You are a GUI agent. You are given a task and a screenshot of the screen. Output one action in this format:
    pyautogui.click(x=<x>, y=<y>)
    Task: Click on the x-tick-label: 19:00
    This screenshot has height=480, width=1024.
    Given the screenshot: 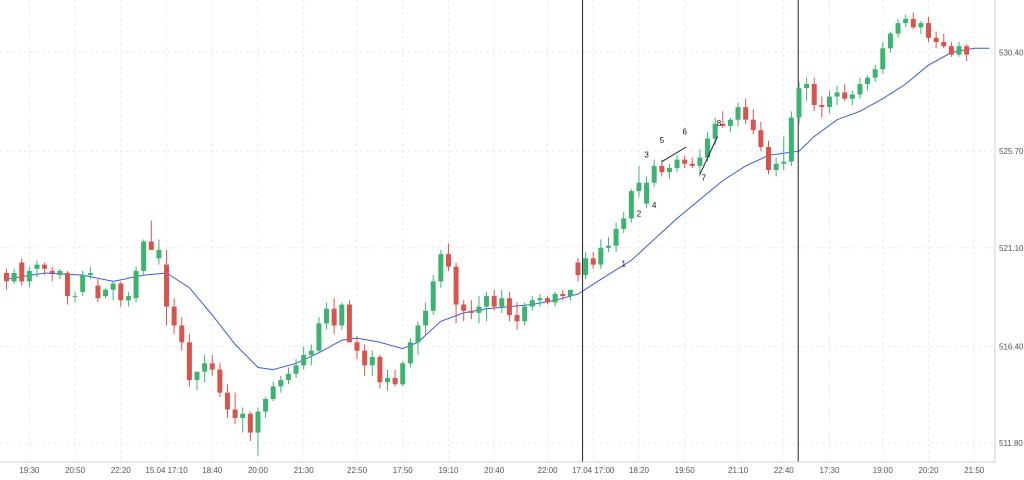 What is the action you would take?
    pyautogui.click(x=883, y=470)
    